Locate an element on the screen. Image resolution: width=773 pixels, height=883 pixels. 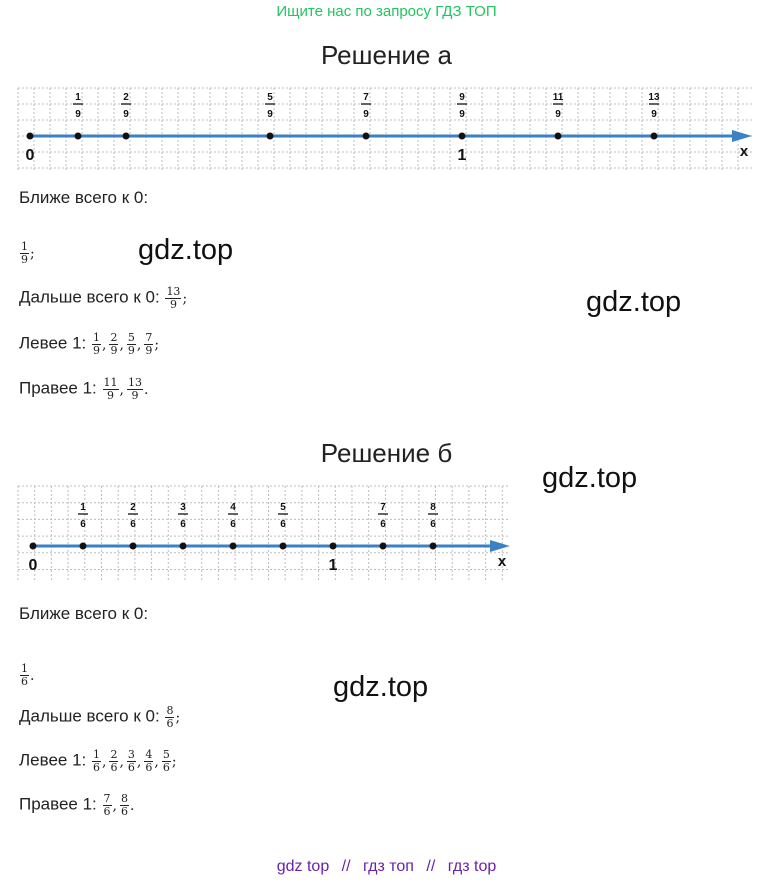
number-line-b: 0 1 x 1 6 2 6 3 6 4 6 5 6 7 6 8 6 is located at coordinates (263, 532).